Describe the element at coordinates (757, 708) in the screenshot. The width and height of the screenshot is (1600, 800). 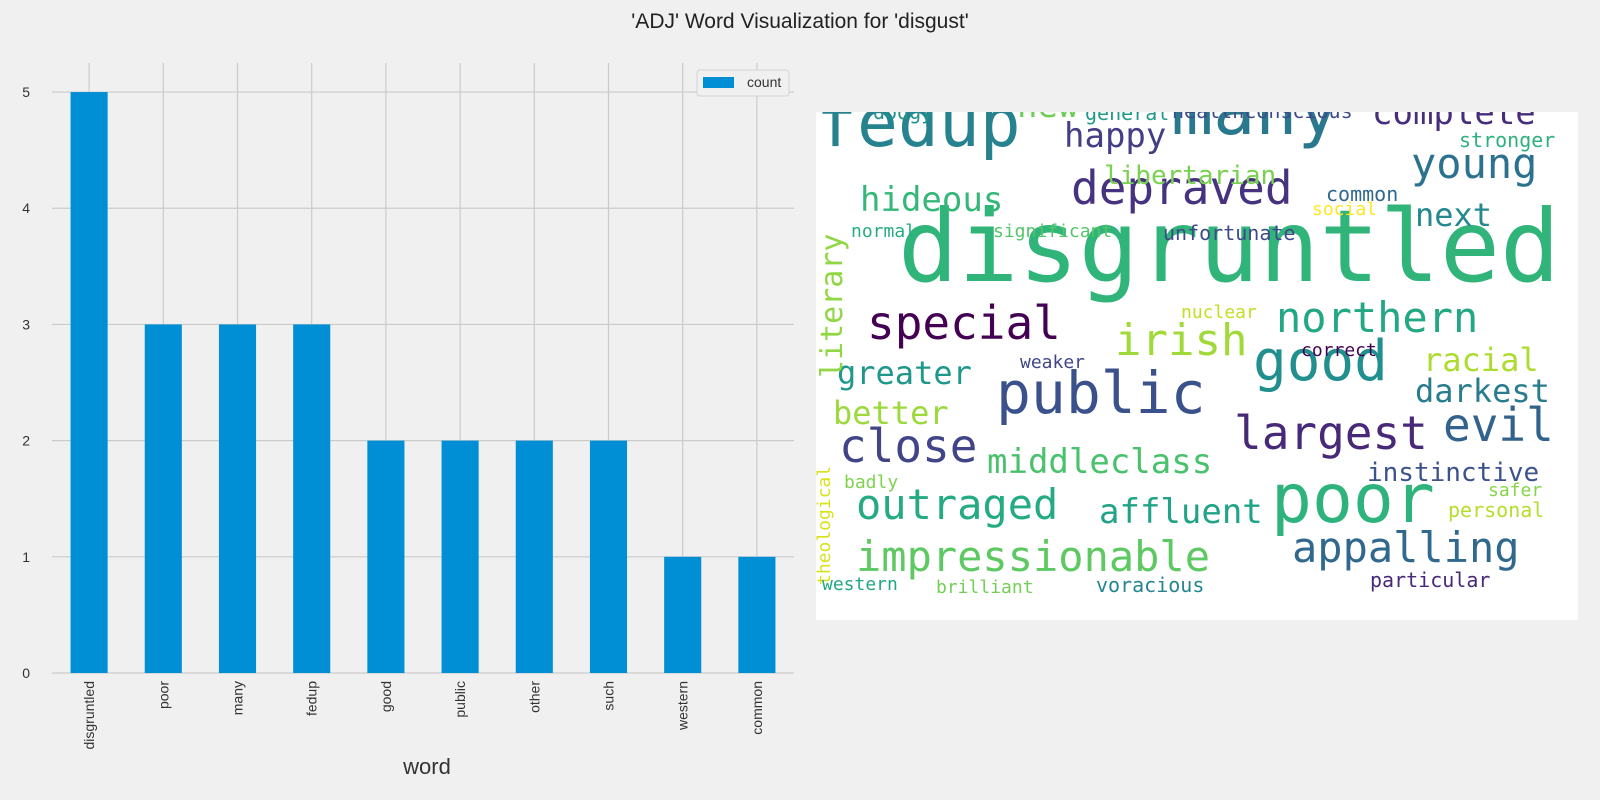
I see `x-tick-label-common: common` at that location.